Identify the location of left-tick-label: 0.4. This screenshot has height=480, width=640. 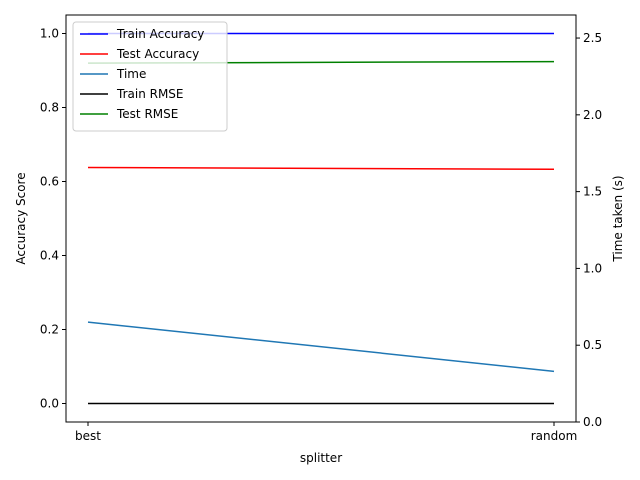
(49, 256).